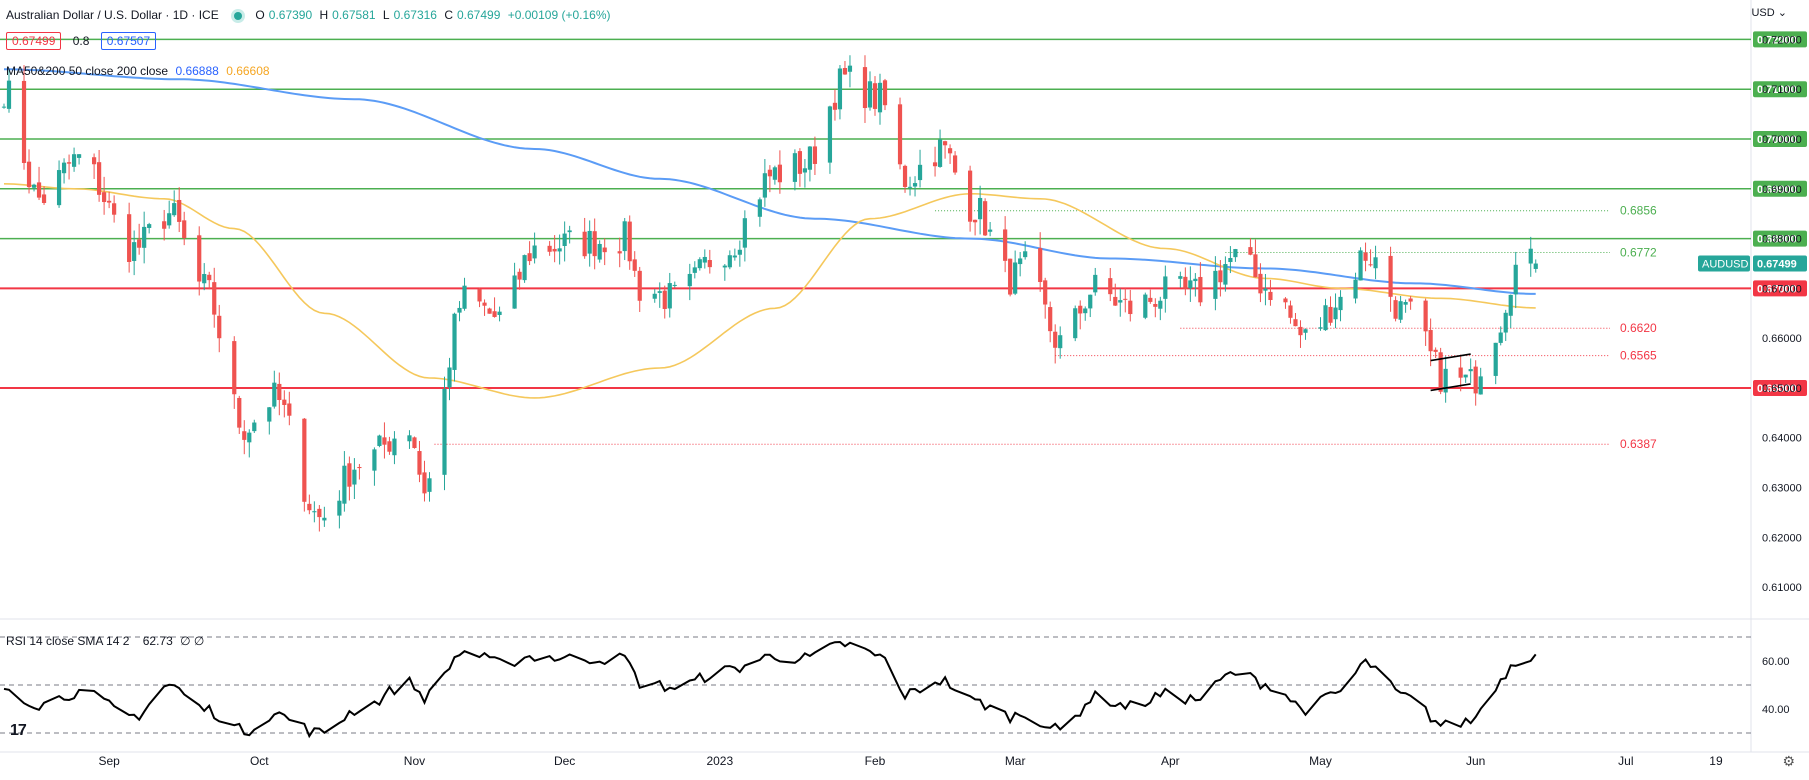 Image resolution: width=1809 pixels, height=780 pixels. Describe the element at coordinates (128, 41) in the screenshot. I see `buy-price-button: 0.67507` at that location.